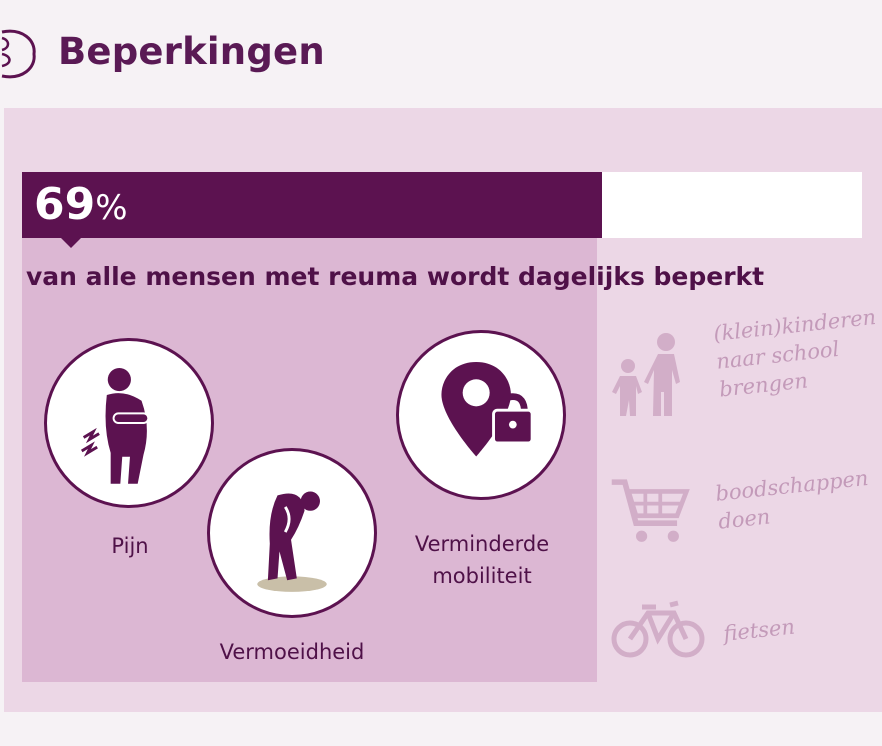 This screenshot has height=746, width=882. Describe the element at coordinates (292, 541) in the screenshot. I see `tired-person-icon` at that location.